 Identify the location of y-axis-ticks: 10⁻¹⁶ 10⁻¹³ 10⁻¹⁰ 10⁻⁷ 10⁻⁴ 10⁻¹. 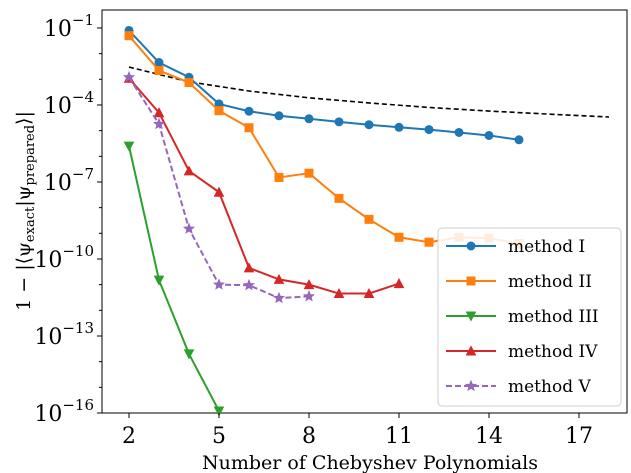
(68, 219).